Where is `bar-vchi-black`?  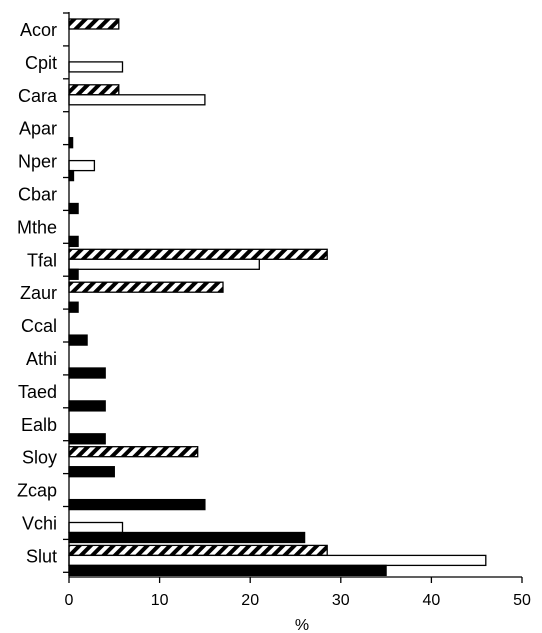
bar-vchi-black is located at coordinates (187, 537).